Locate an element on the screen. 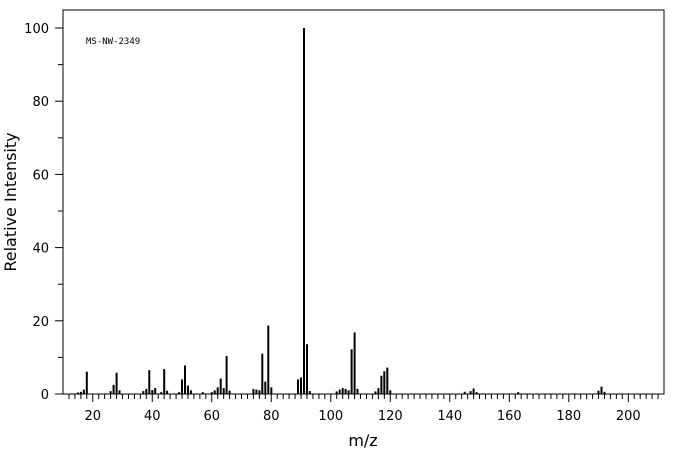 The height and width of the screenshot is (460, 676). y-tick-label: 0 is located at coordinates (45, 395).